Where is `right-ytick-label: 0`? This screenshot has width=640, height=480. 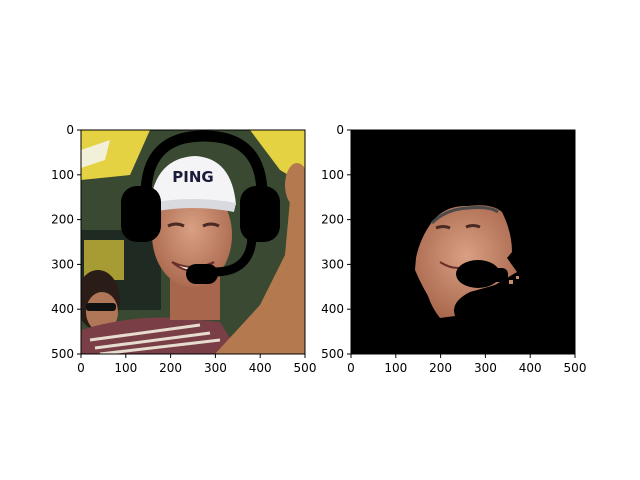 right-ytick-label: 0 is located at coordinates (340, 130).